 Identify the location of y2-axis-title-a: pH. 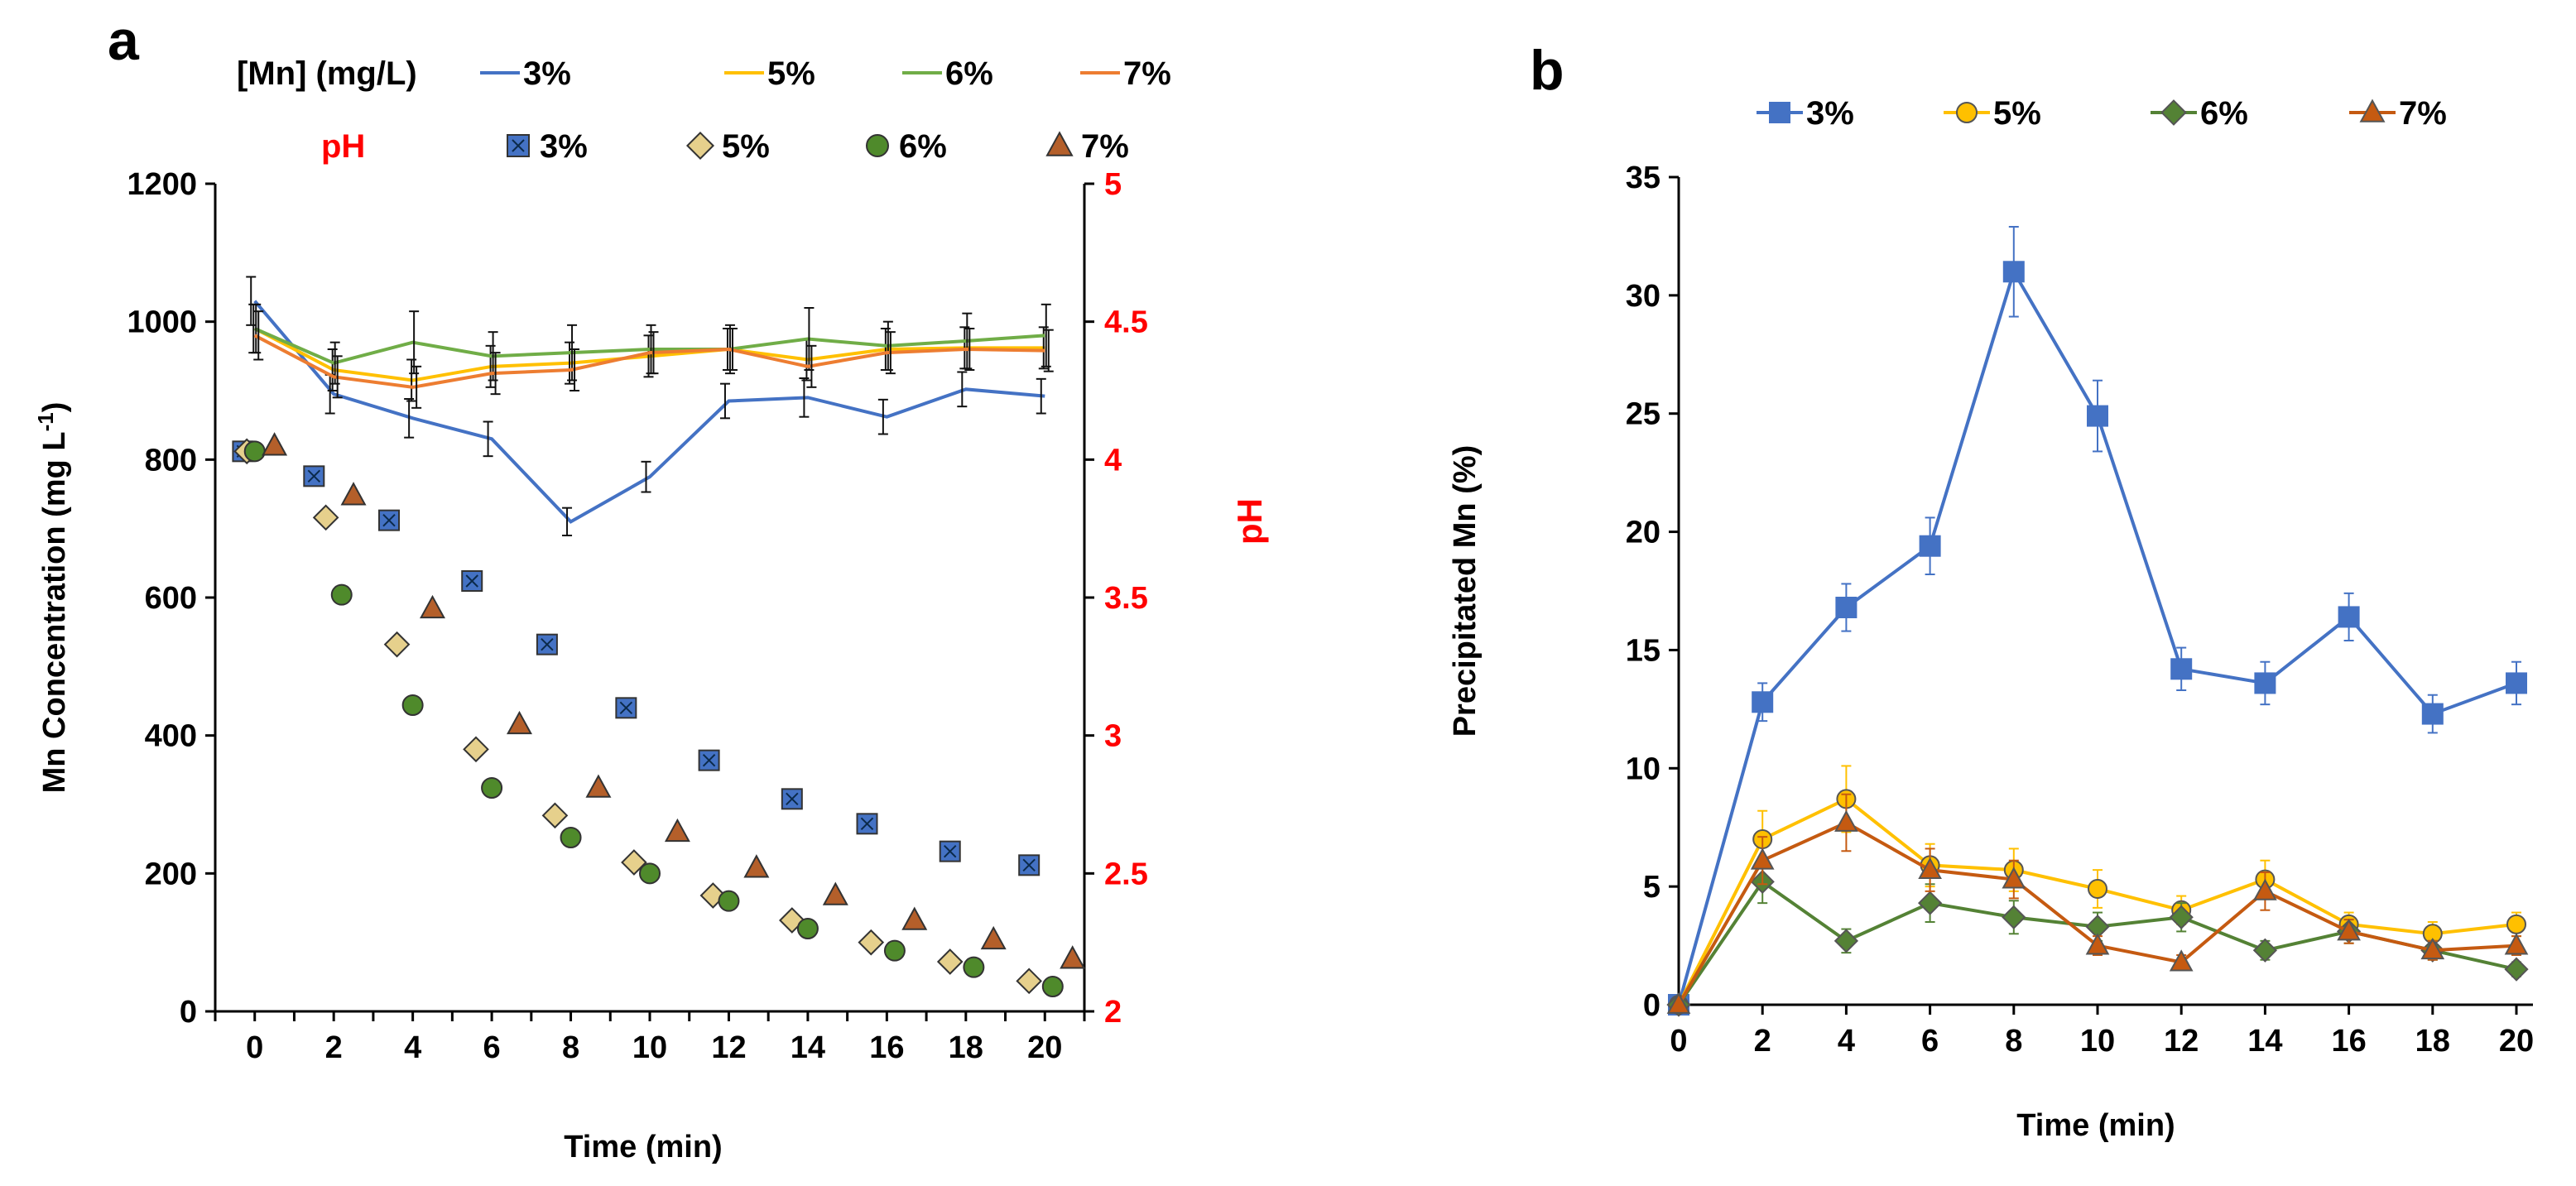
(1249, 521).